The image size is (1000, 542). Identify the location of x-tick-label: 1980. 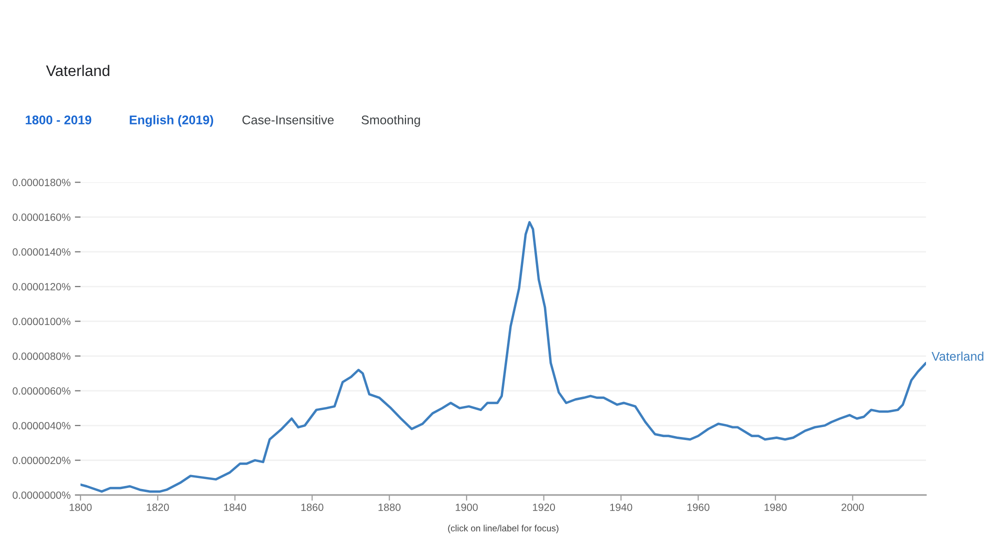
(775, 507).